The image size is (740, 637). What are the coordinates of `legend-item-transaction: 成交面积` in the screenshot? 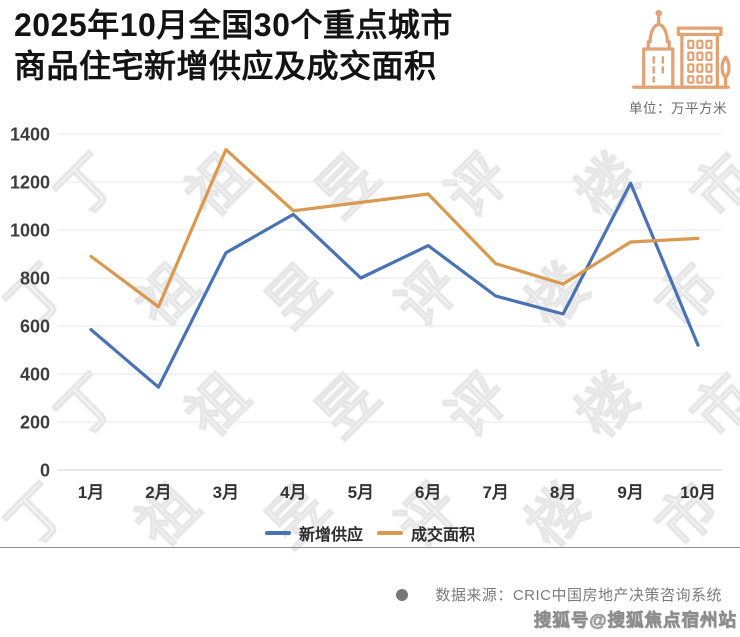 It's located at (426, 533).